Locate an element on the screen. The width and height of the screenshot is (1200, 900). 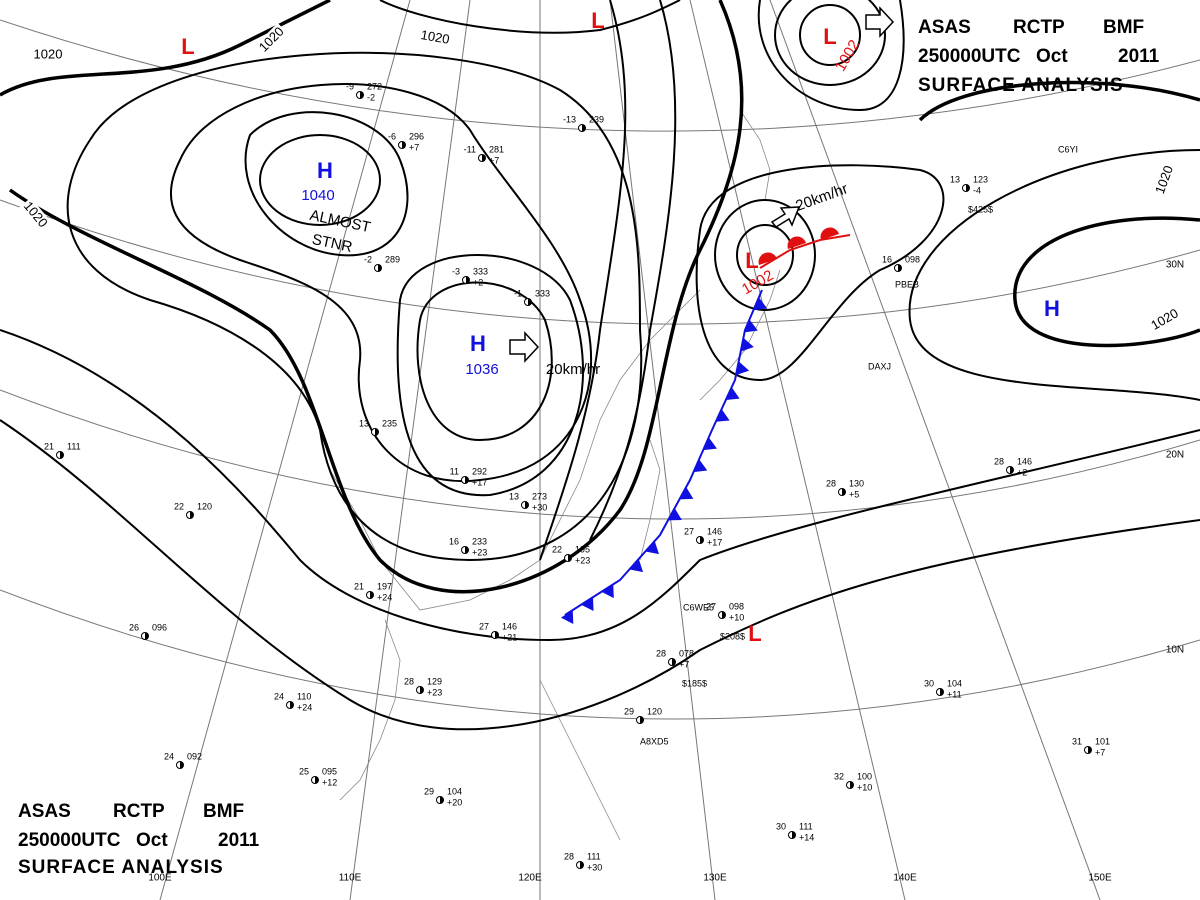
station-temp: 28 is located at coordinates (569, 856).